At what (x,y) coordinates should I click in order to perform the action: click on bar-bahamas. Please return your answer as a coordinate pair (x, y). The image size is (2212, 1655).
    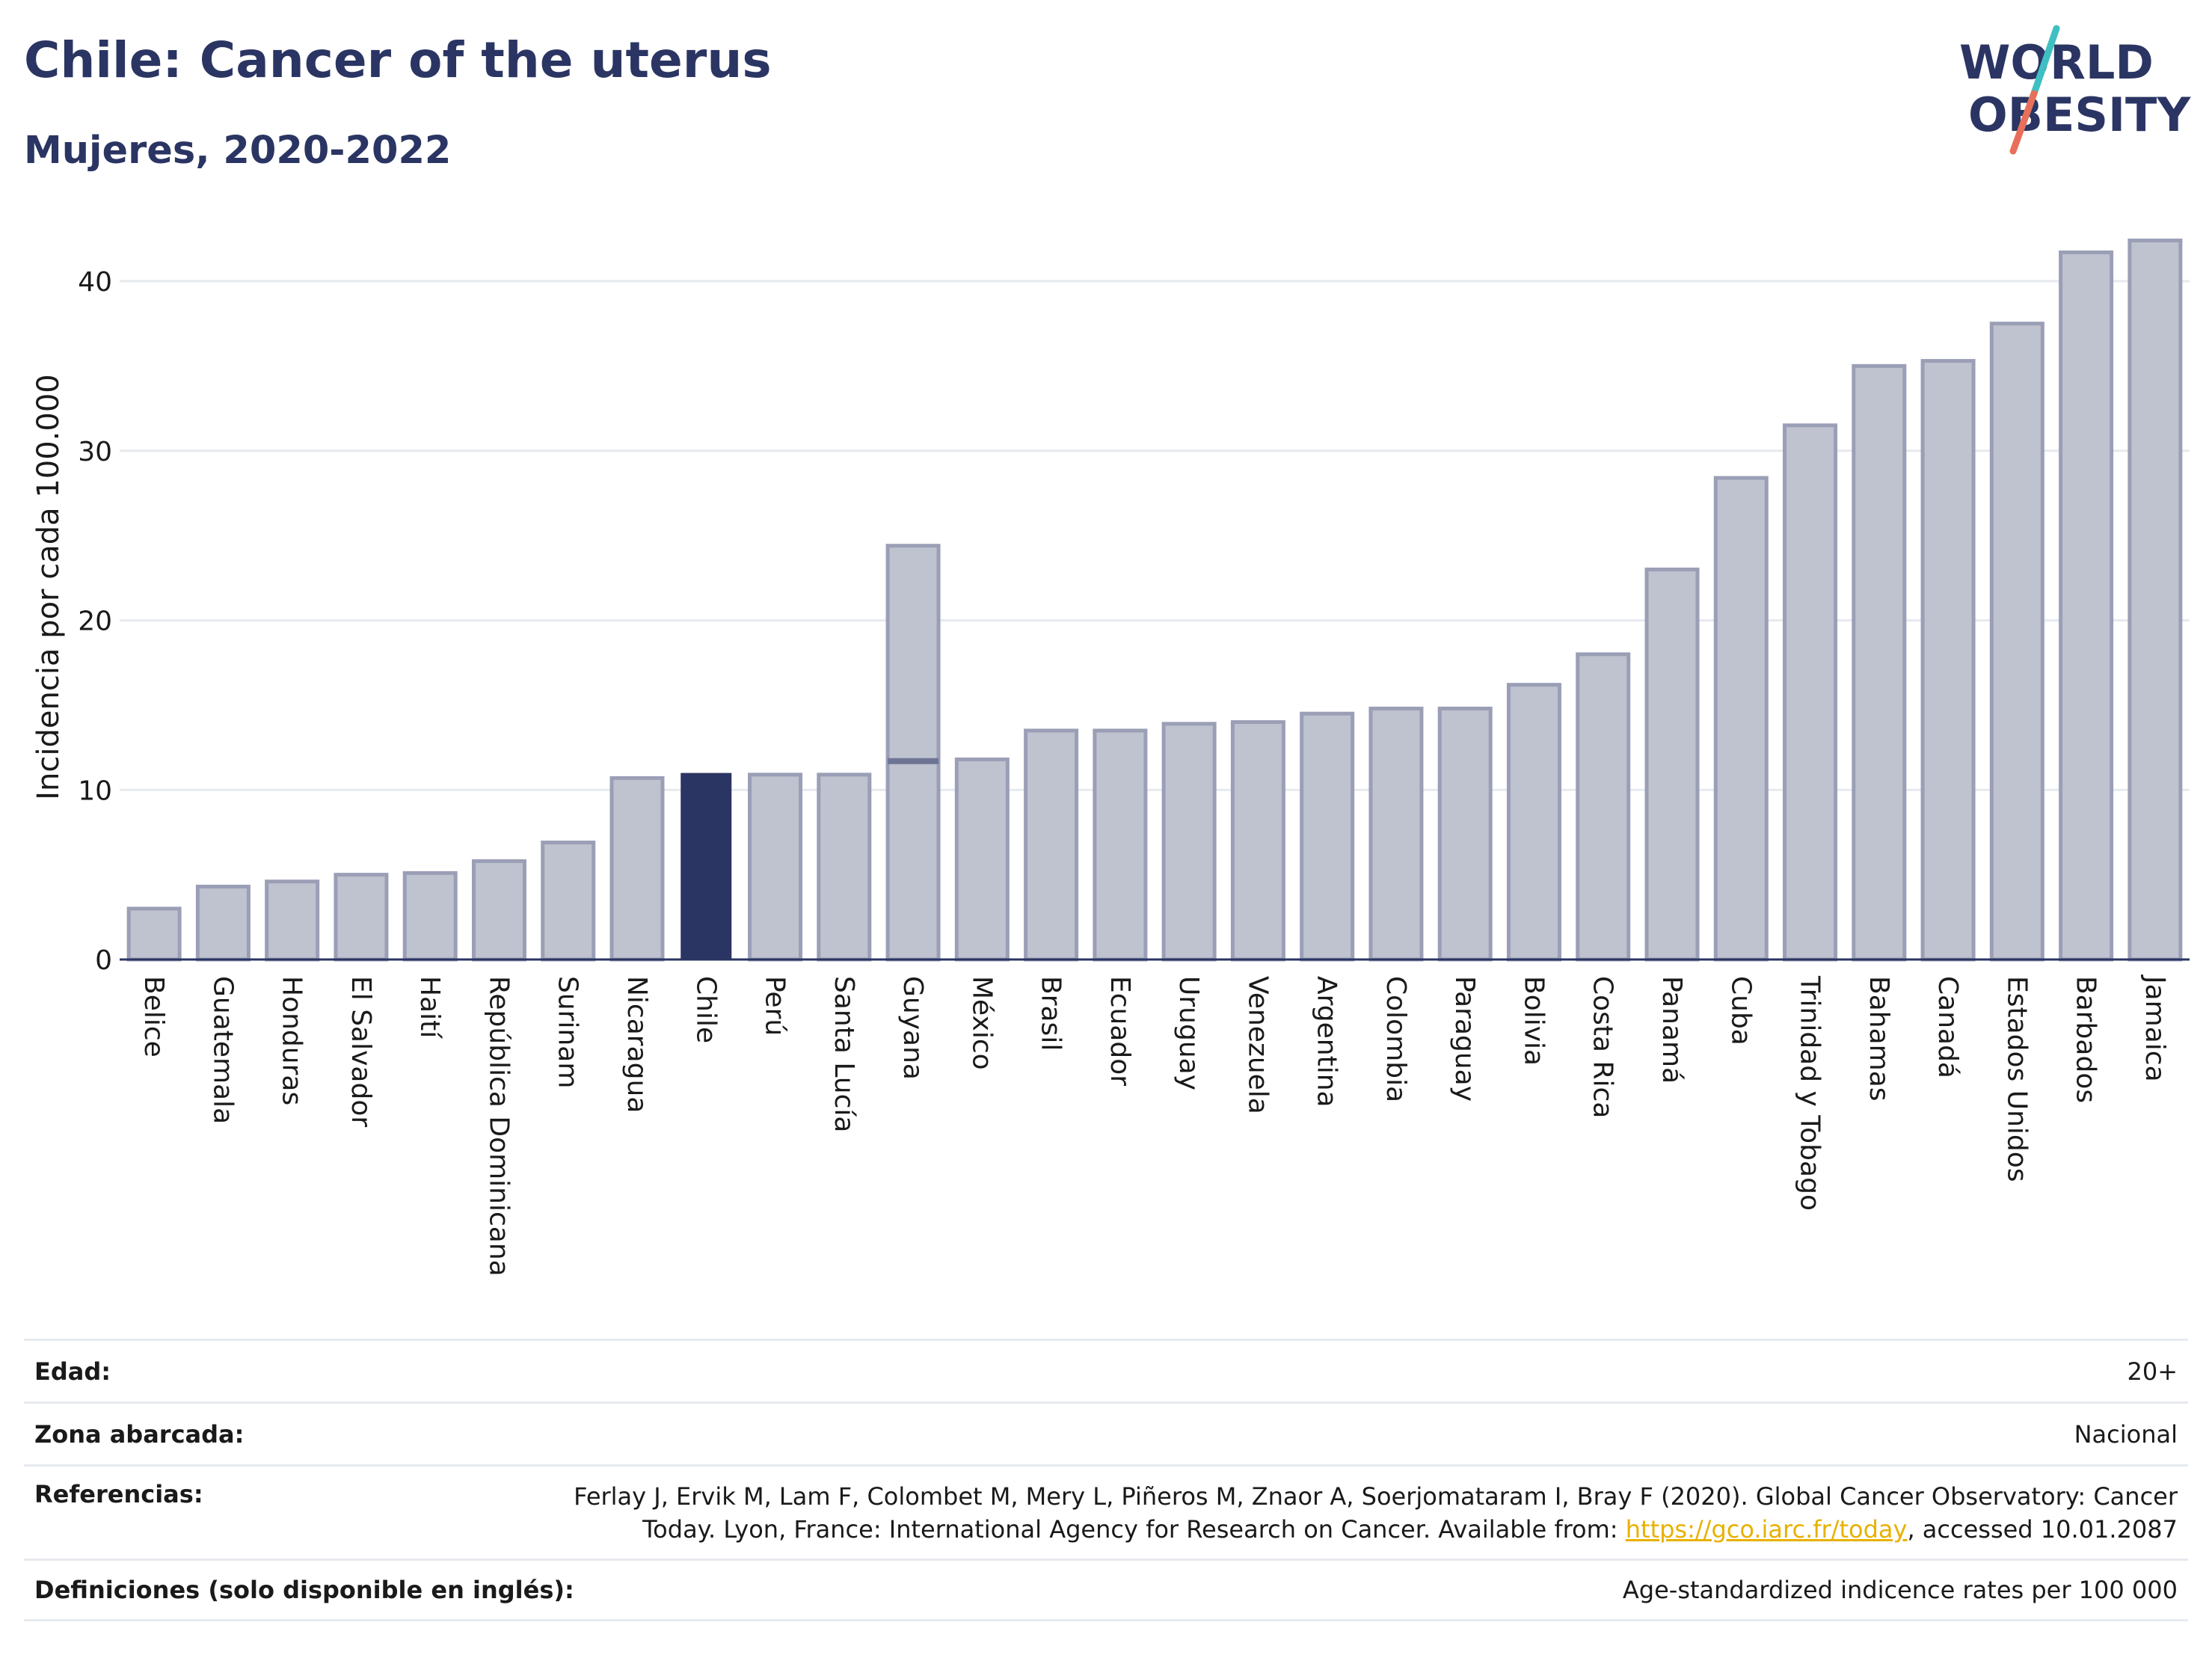
    Looking at the image, I should click on (1879, 662).